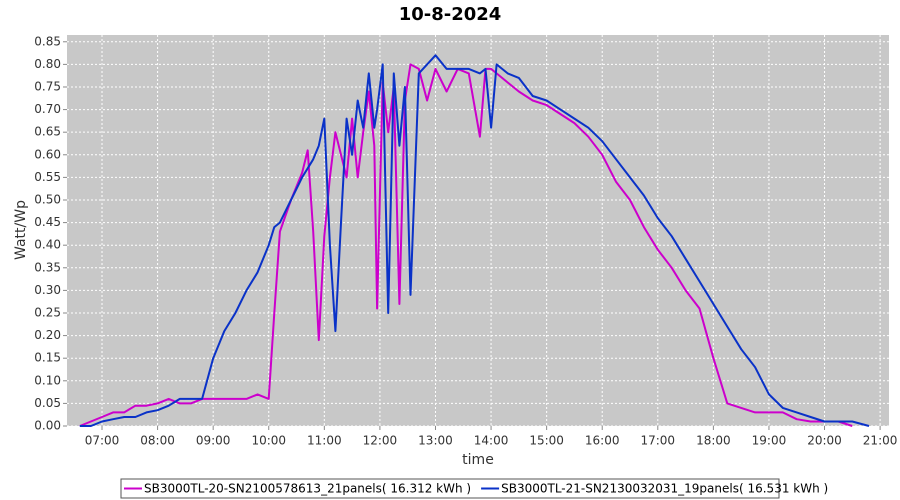 The width and height of the screenshot is (900, 500). Describe the element at coordinates (491, 441) in the screenshot. I see `x-tick-label: 14:00` at that location.